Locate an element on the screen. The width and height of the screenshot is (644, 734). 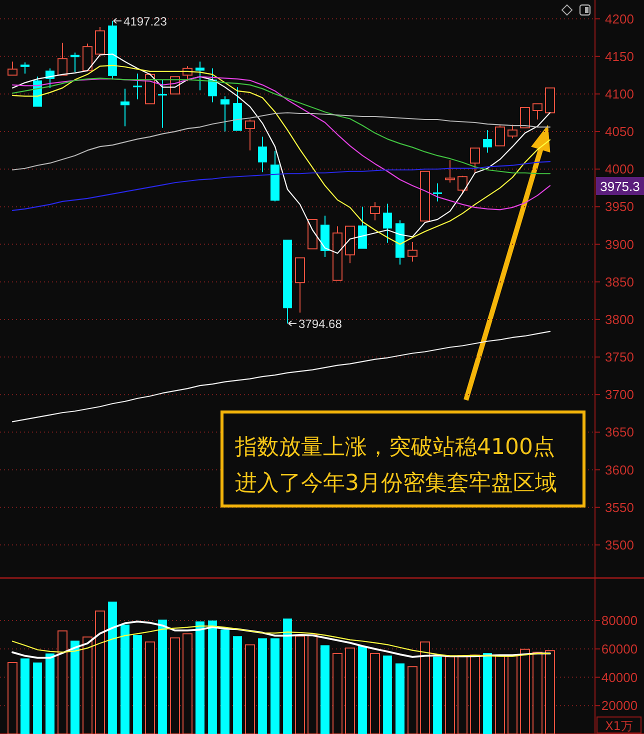
y-tick-label: 3700 is located at coordinates (619, 394).